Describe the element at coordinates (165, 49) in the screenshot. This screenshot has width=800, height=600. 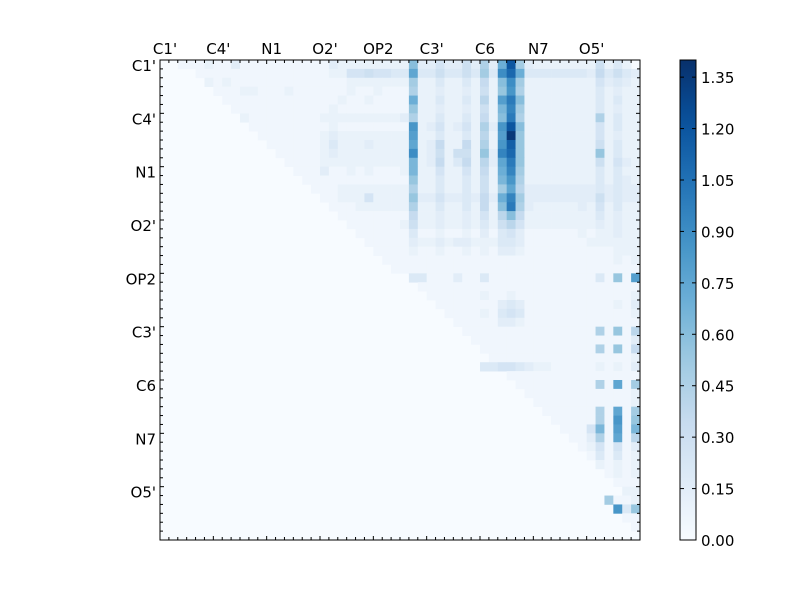
I see `x-tick-label: C1'` at that location.